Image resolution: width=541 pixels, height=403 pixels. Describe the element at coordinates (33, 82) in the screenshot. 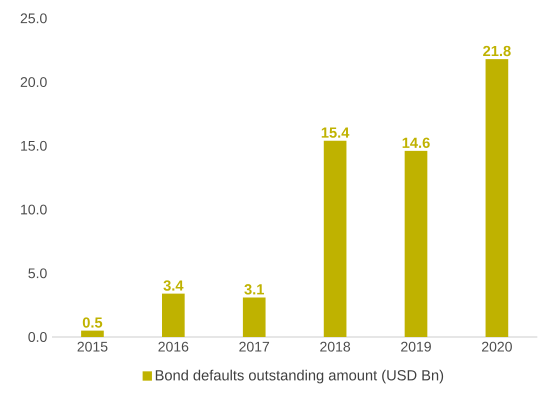

I see `y-tick-label: 20.0` at that location.